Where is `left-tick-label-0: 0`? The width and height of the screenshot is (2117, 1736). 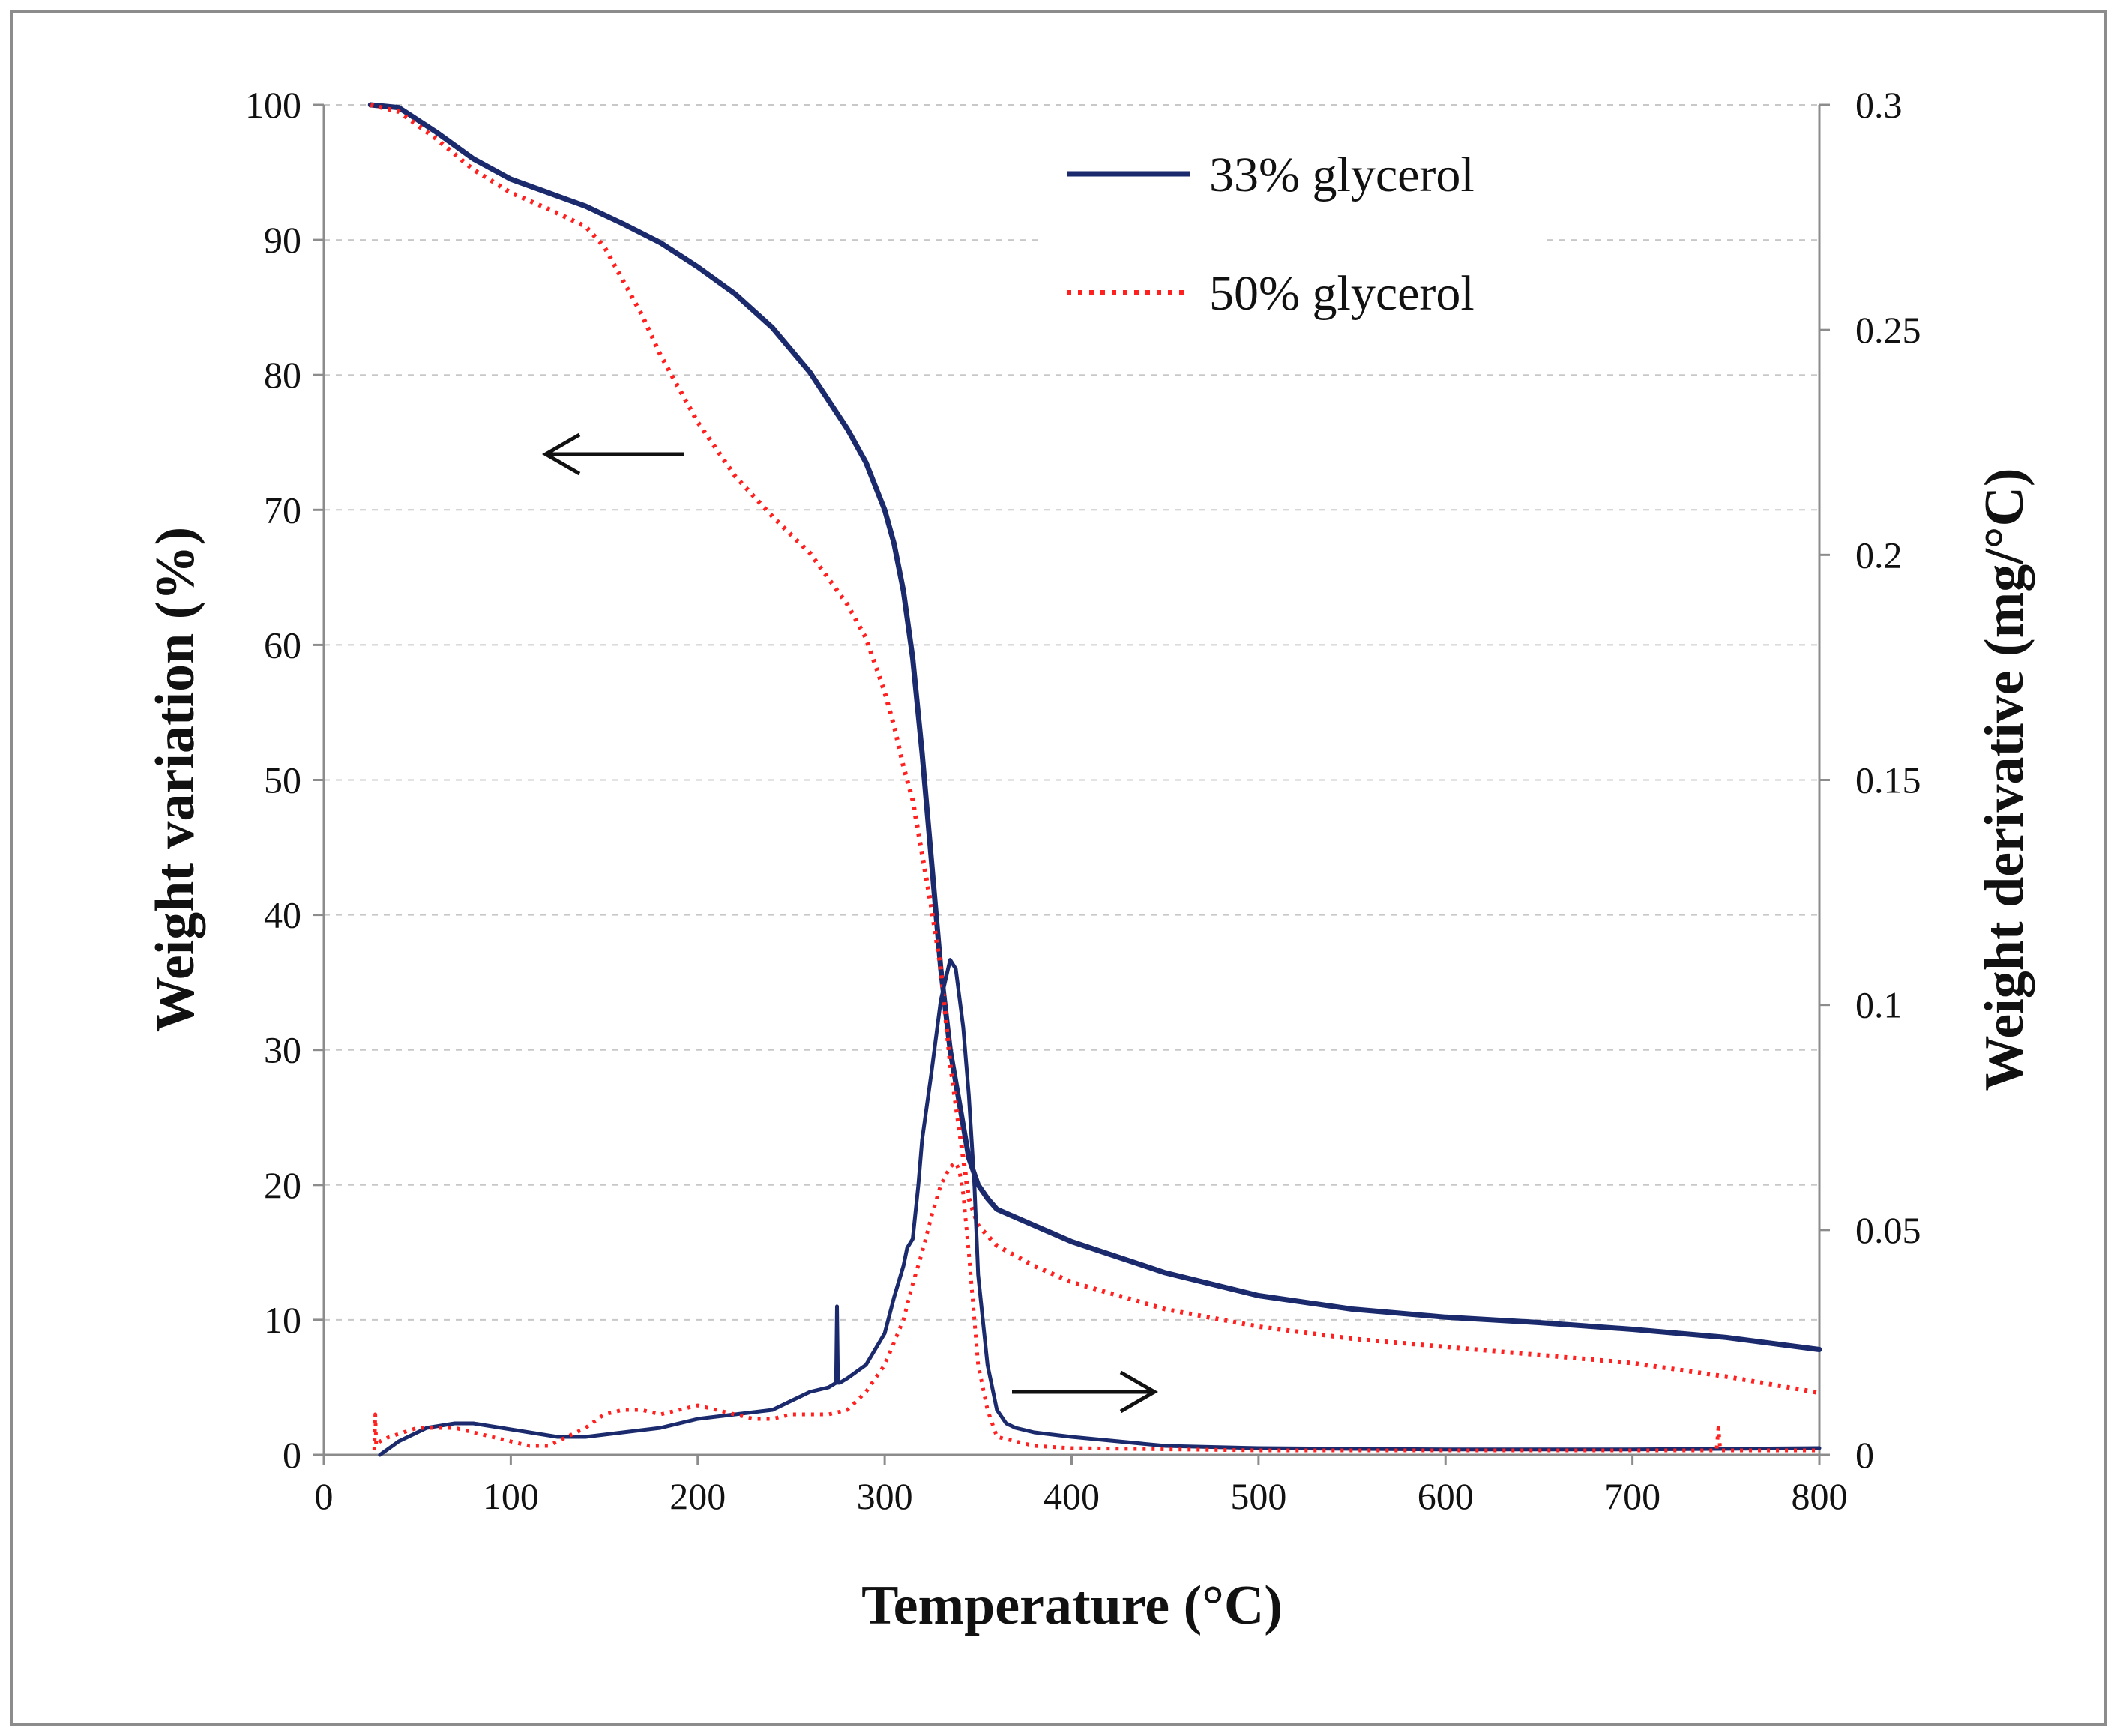
left-tick-label-0: 0 is located at coordinates (292, 1455).